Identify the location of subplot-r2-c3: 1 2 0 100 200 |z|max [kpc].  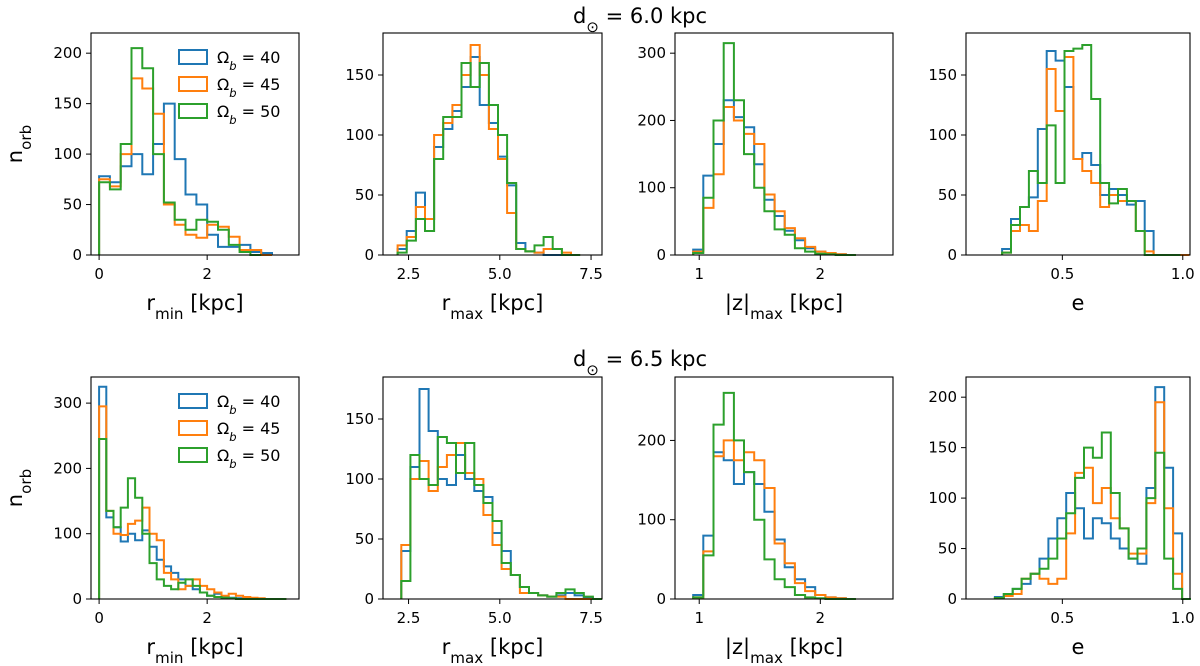
(765, 521).